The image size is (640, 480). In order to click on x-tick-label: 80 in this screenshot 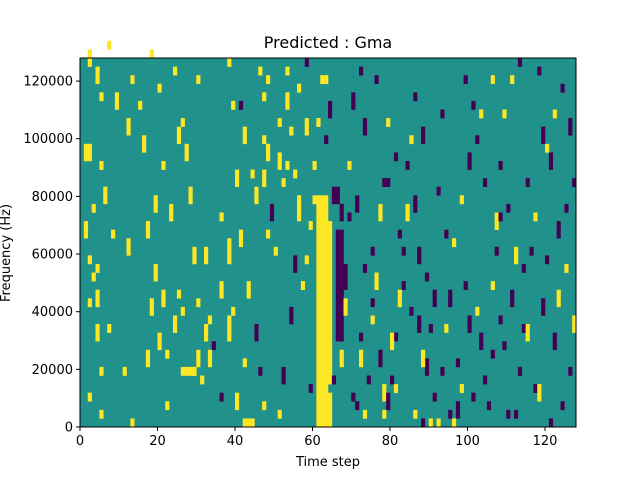, I will do `click(390, 441)`.